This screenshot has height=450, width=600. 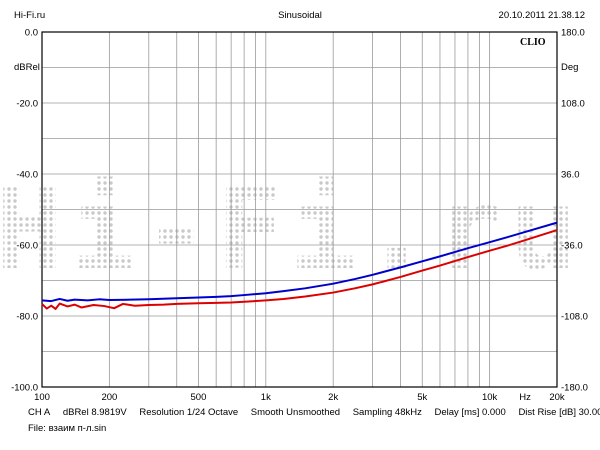 I want to click on footer-delay: Delay [ms] 0.000, so click(x=470, y=412).